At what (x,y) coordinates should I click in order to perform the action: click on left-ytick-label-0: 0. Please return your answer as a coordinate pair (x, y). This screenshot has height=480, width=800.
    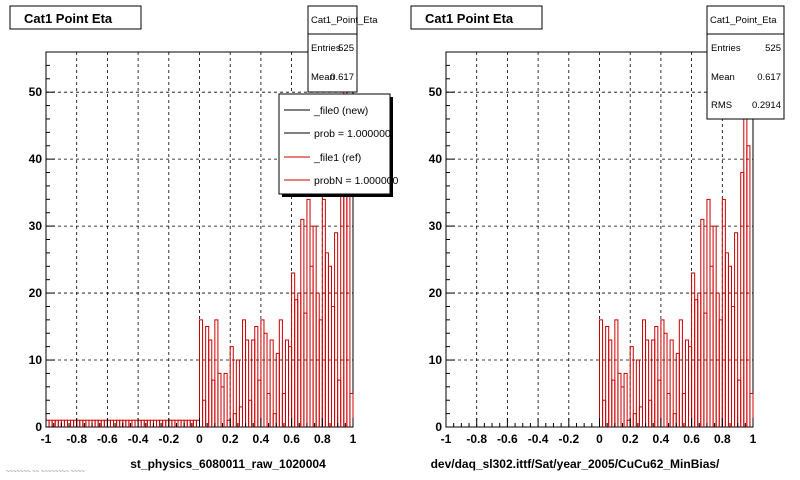
    Looking at the image, I should click on (38, 427).